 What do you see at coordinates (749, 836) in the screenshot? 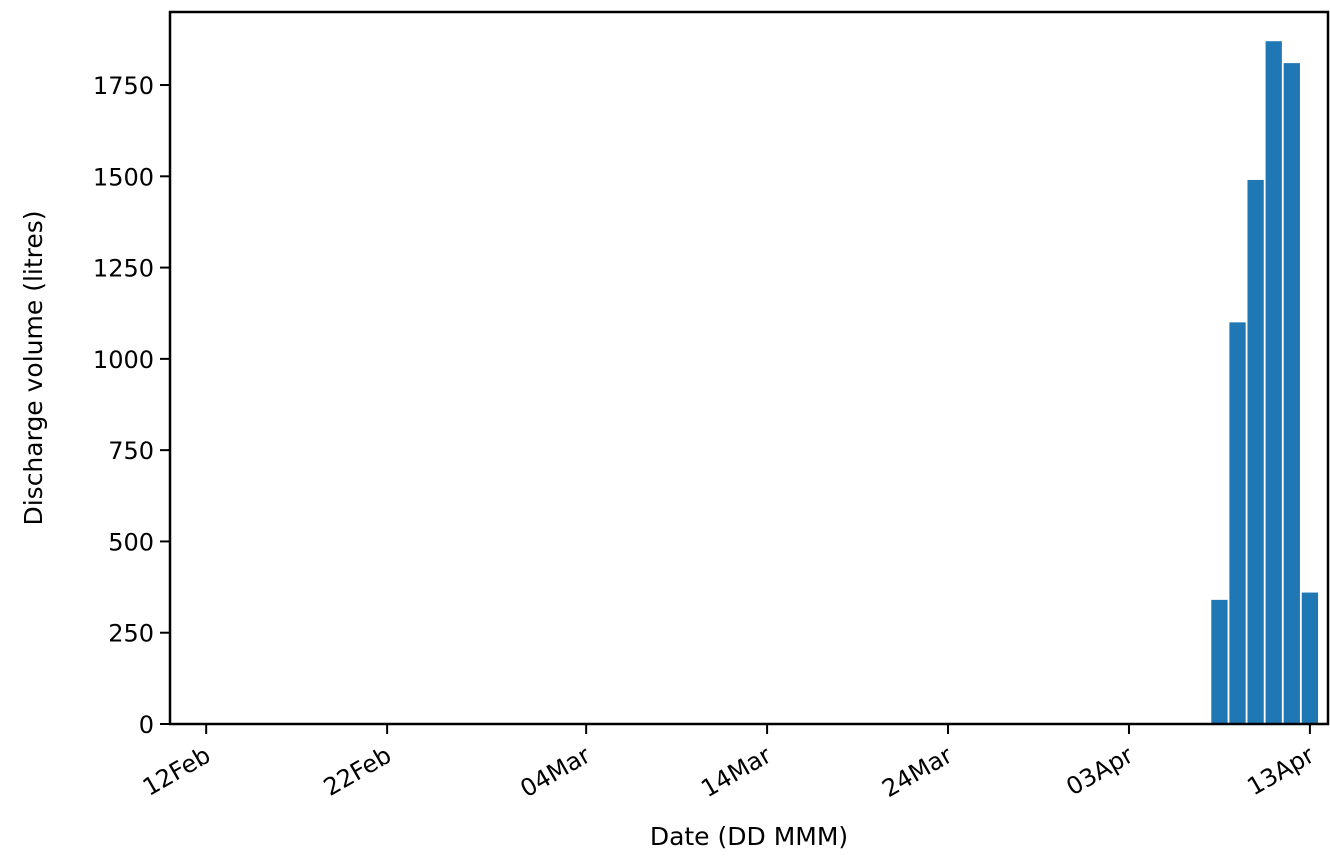
I see `x-axis-label: Date (DD MMM)` at bounding box center [749, 836].